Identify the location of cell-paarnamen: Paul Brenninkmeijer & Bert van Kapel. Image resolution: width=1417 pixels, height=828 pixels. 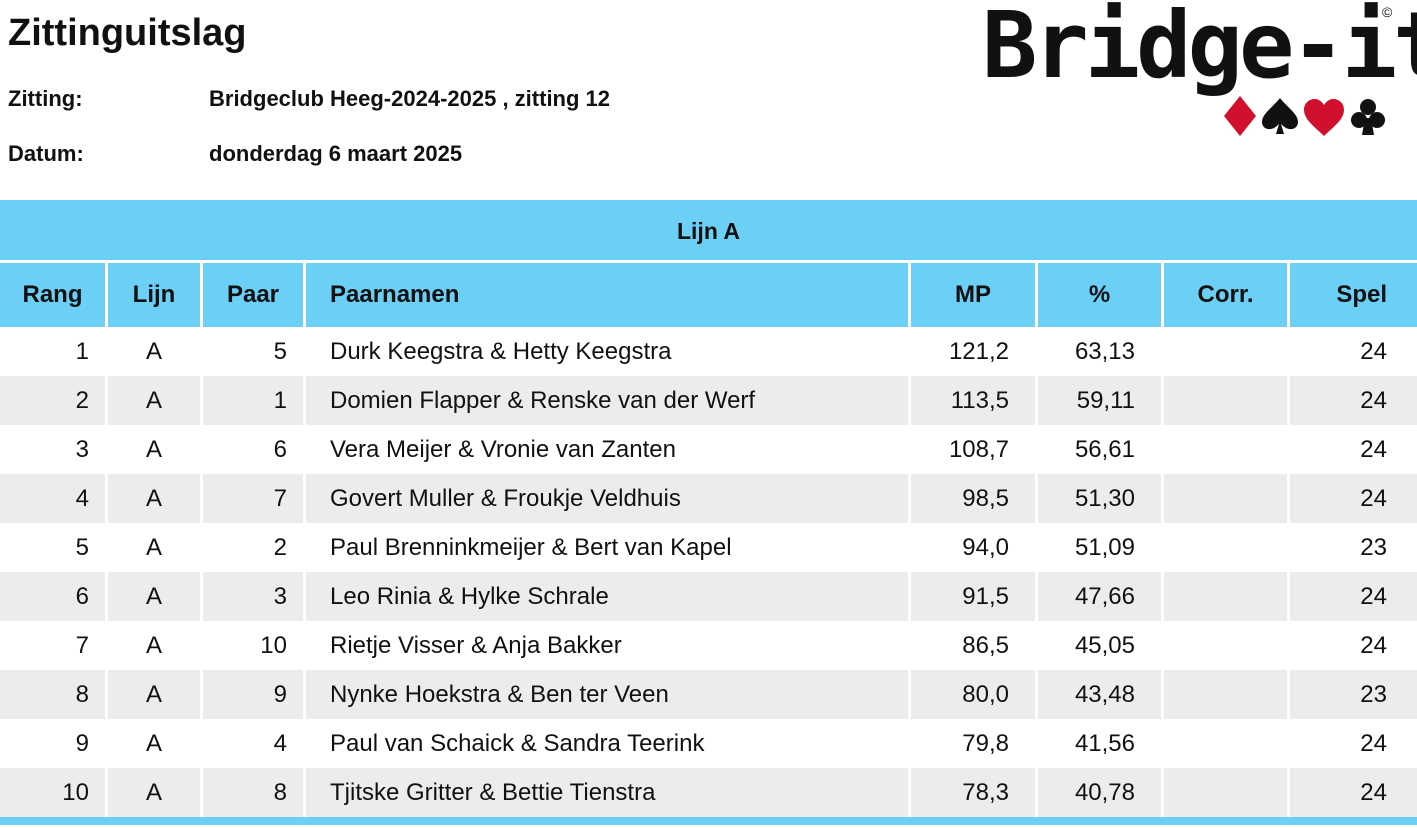
(608, 547).